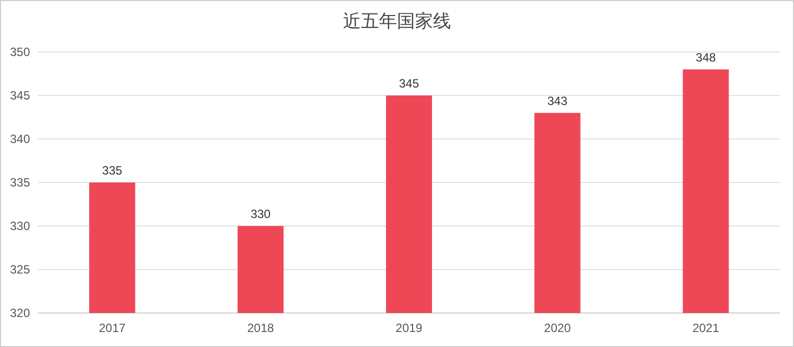 This screenshot has height=347, width=794. I want to click on y-tick-label: 320, so click(20, 313).